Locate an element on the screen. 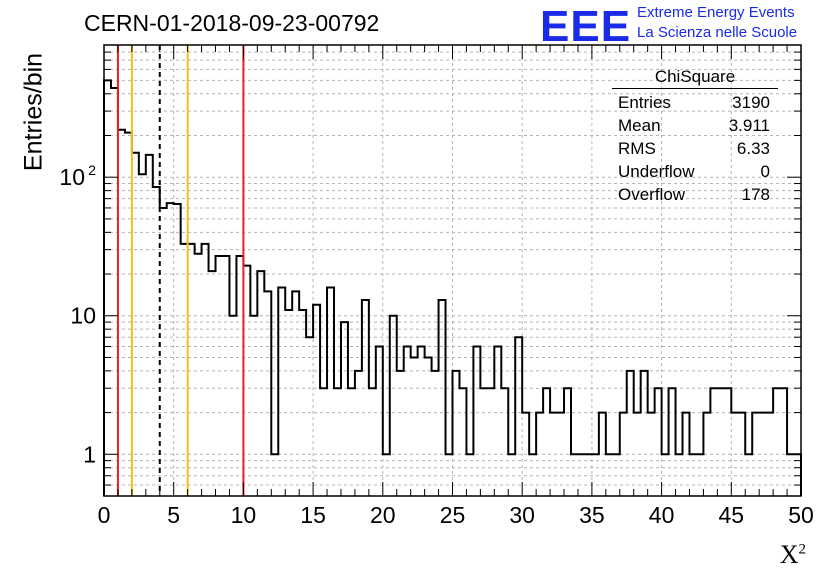  reference-lines is located at coordinates (180, 270).